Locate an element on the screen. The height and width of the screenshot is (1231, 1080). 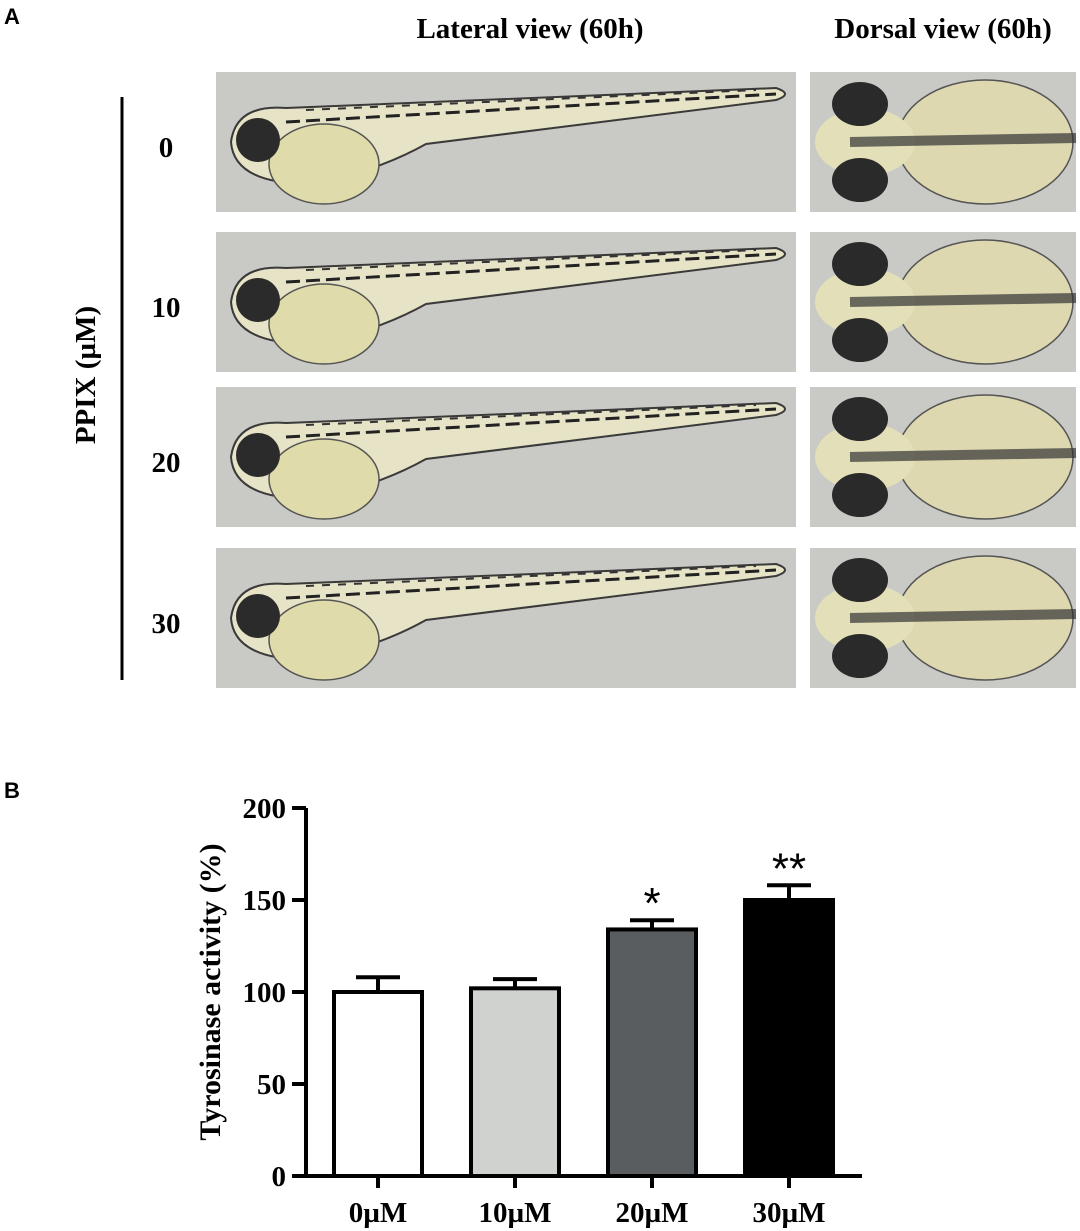
row-label: 20 is located at coordinates (166, 463).